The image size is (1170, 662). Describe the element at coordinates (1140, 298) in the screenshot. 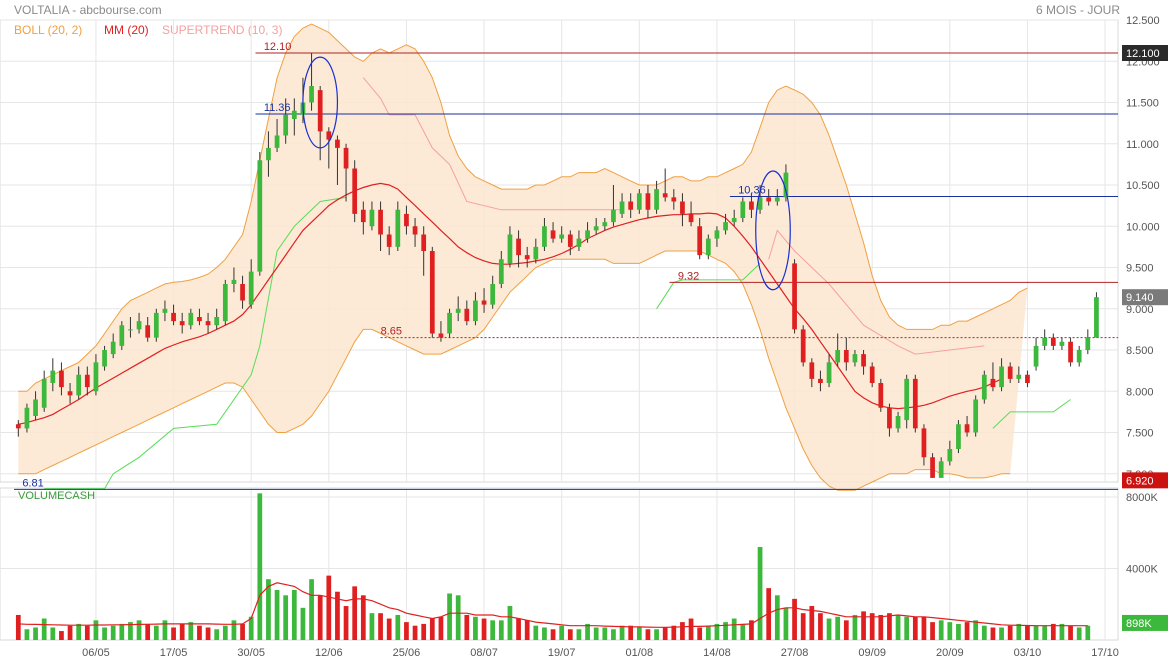

I see `price-tag-label: 9.140` at that location.